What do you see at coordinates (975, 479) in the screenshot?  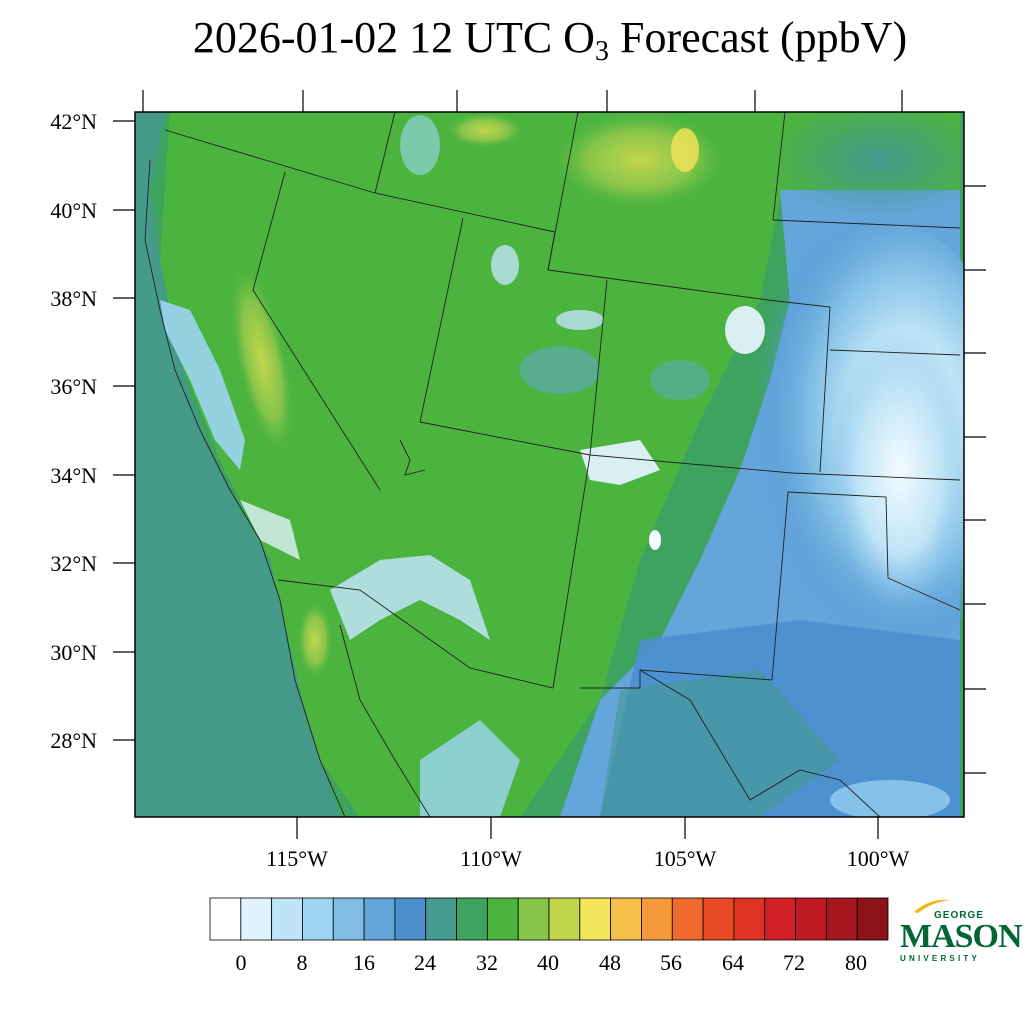 I see `right-ticks` at bounding box center [975, 479].